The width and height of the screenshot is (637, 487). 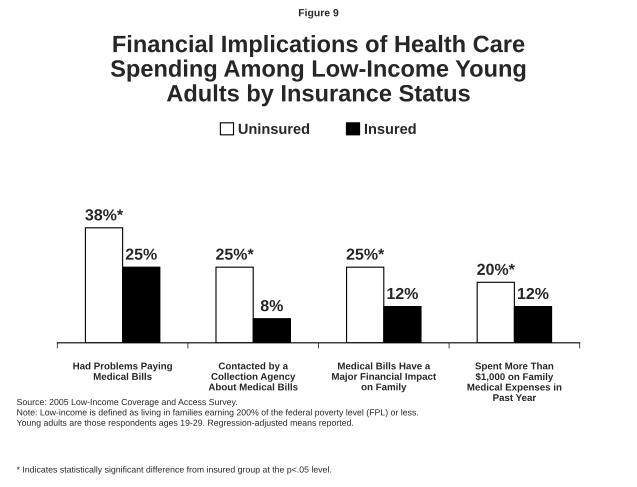 I want to click on data-label: 20%*, so click(x=496, y=269).